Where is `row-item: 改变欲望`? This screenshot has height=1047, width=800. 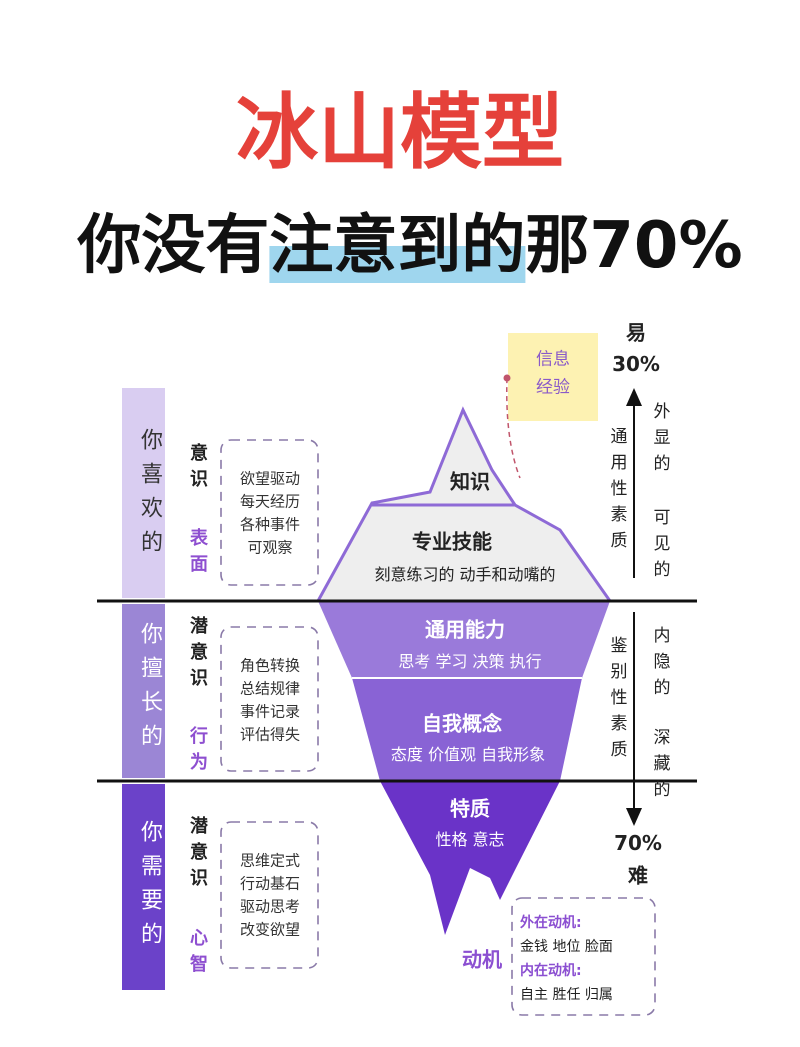 row-item: 改变欲望 is located at coordinates (270, 929).